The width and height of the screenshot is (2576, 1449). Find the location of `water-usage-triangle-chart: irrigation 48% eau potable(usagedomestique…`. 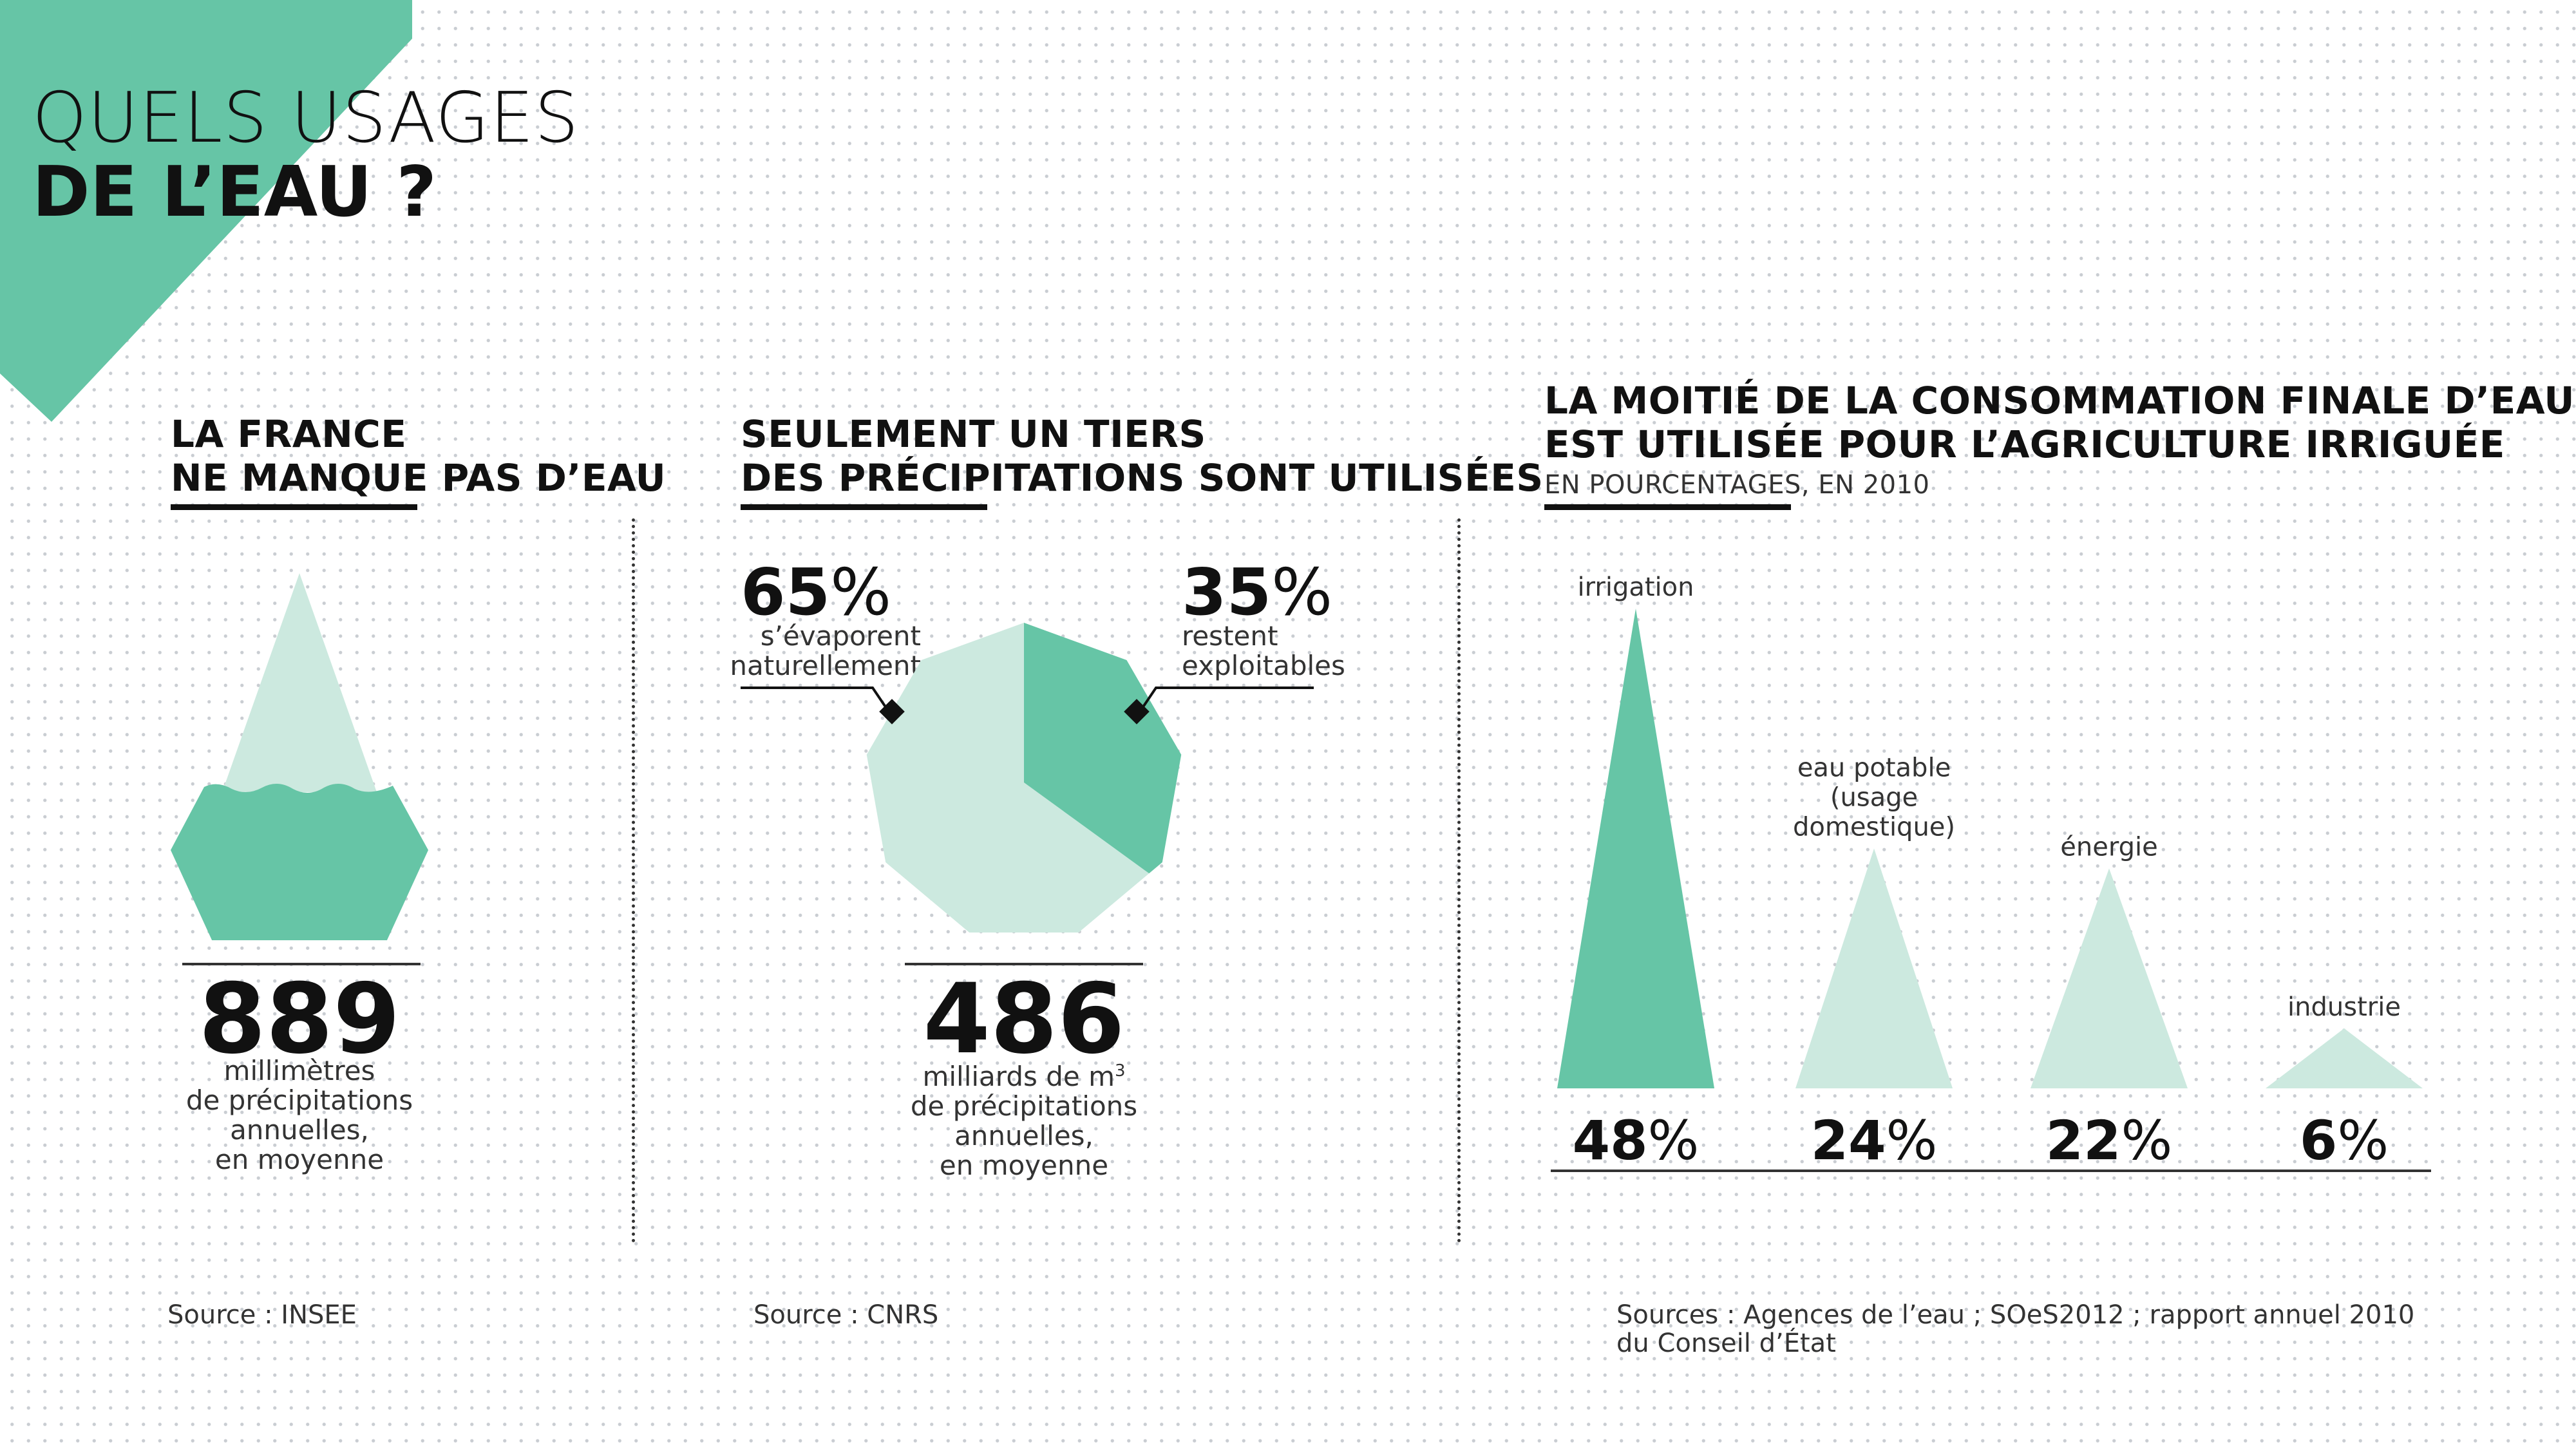

water-usage-triangle-chart: irrigation 48% eau potable(usagedomestique… is located at coordinates (1991, 873).